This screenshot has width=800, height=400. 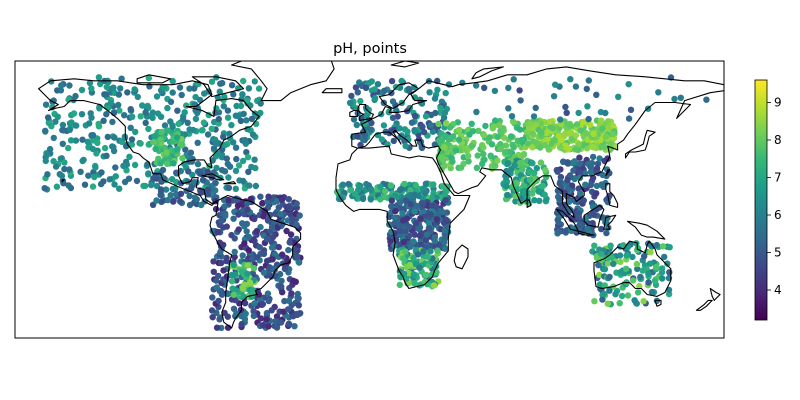 What do you see at coordinates (403, 217) in the screenshot?
I see `coastline-africa` at bounding box center [403, 217].